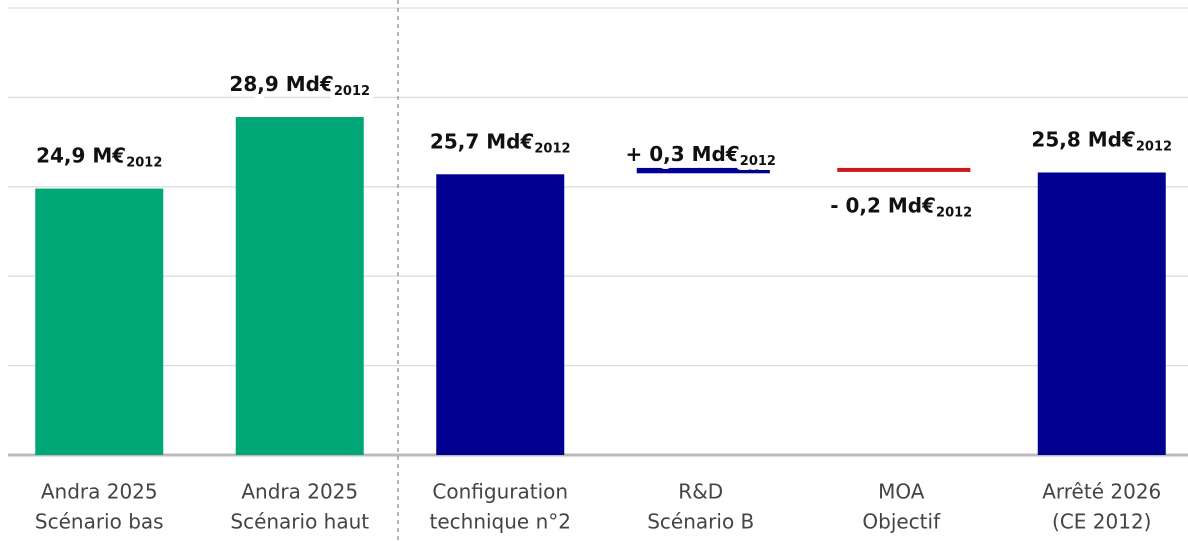 The height and width of the screenshot is (541, 1188). I want to click on x-tick-label: Arrêté 2026, so click(1101, 492).